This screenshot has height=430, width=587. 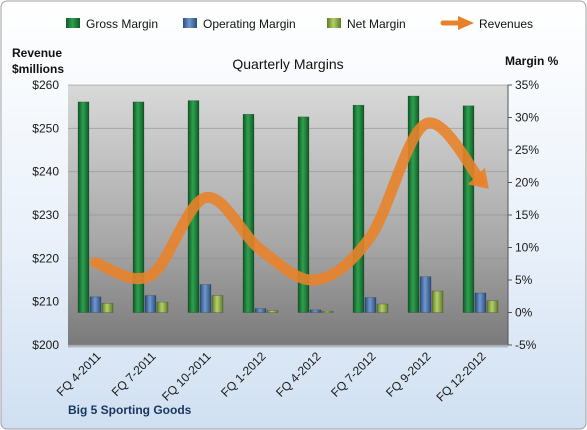 What do you see at coordinates (425, 124) in the screenshot?
I see `revenue-point-fq-9-2012` at bounding box center [425, 124].